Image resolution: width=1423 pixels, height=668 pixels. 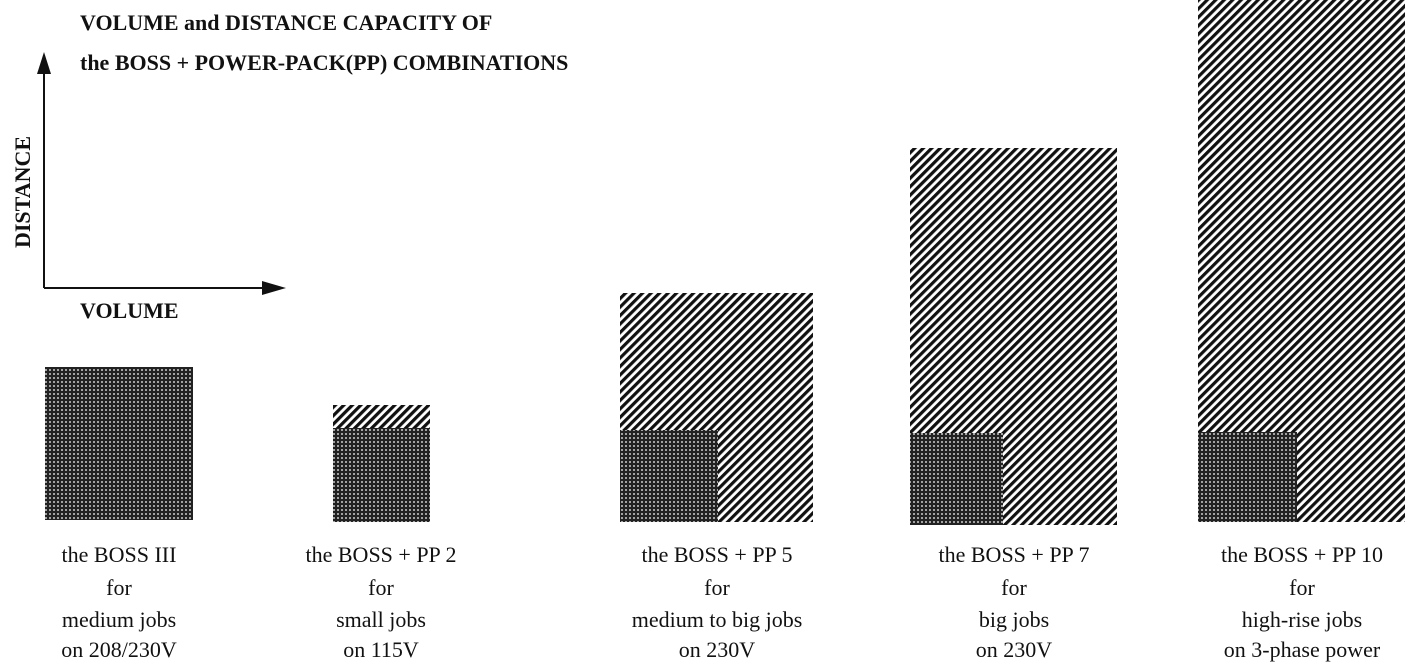 I want to click on caption-line: high-rise jobs, so click(x=1302, y=619).